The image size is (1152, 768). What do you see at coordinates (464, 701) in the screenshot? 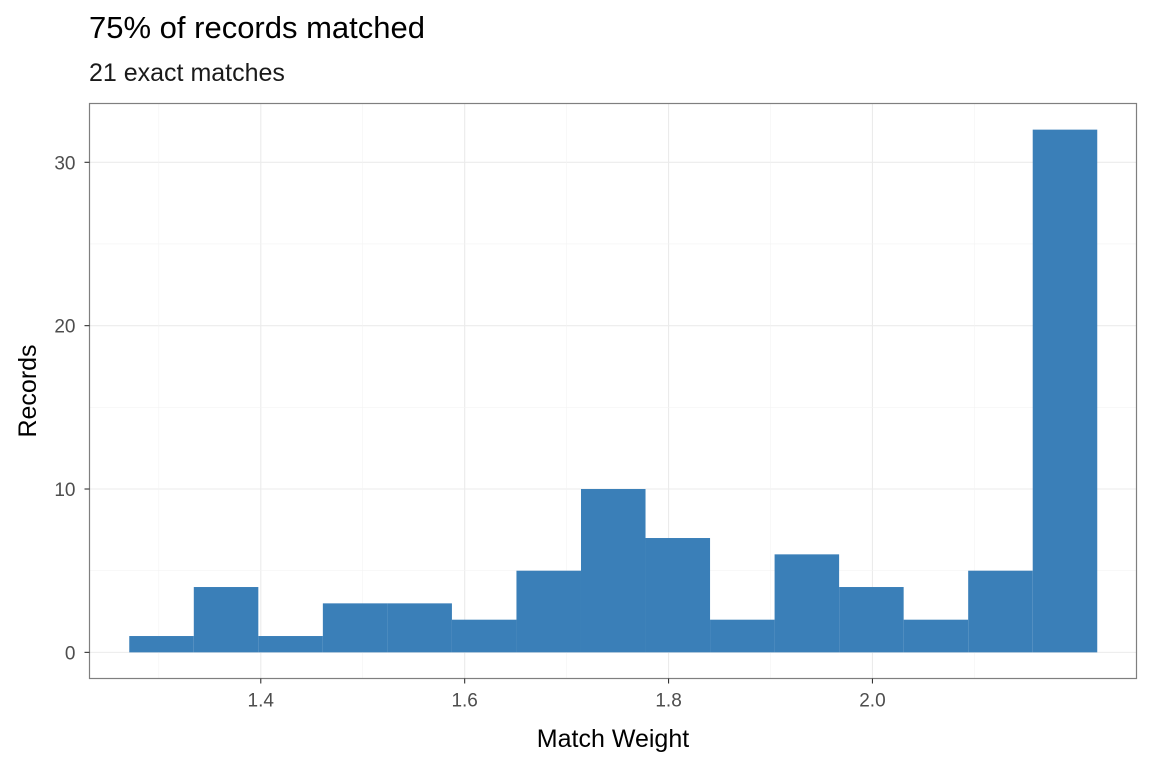
I see `x-tick-label: 1.6` at bounding box center [464, 701].